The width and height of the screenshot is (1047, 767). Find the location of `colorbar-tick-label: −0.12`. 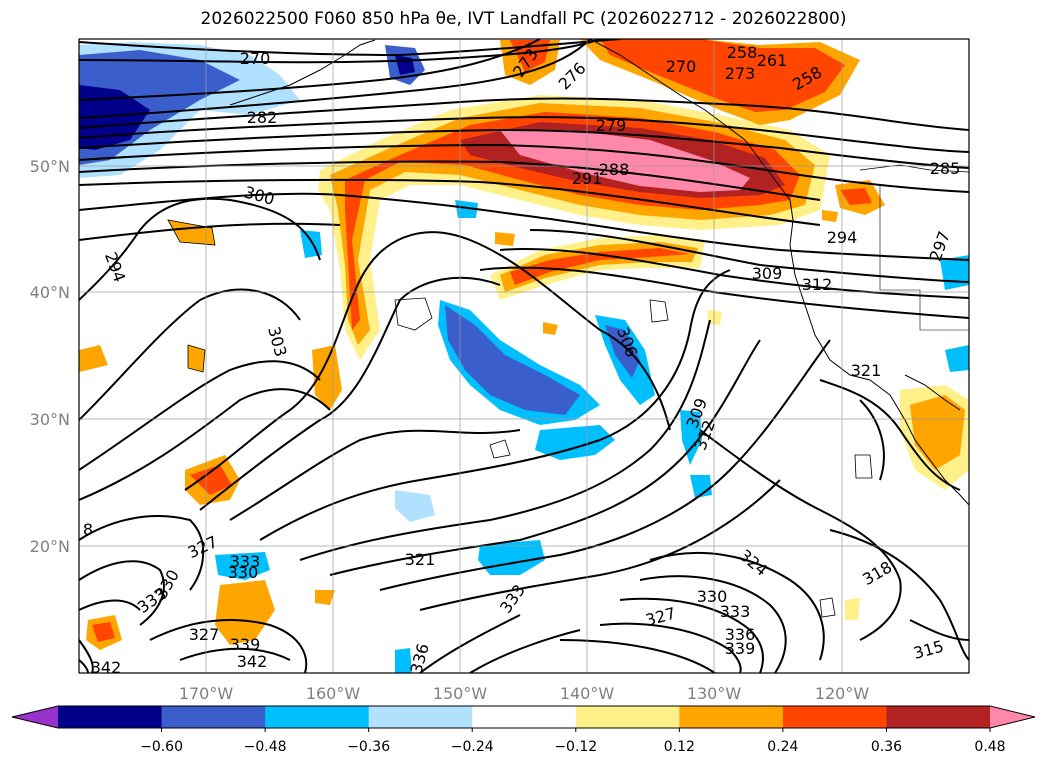

colorbar-tick-label: −0.12 is located at coordinates (575, 747).